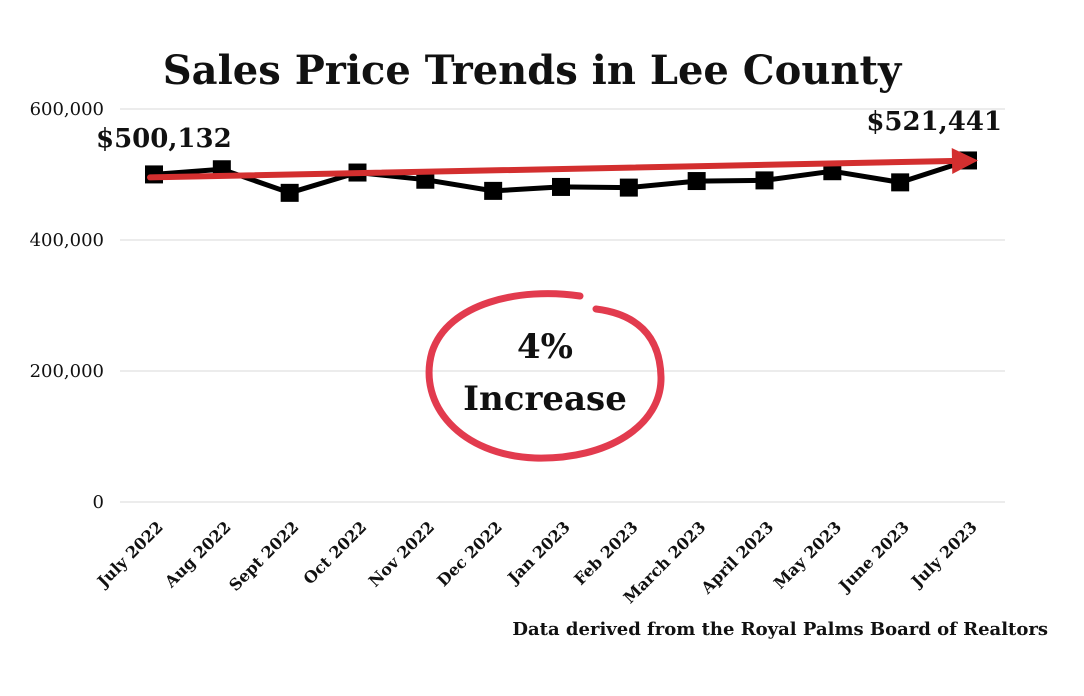 This screenshot has height=696, width=1084. Describe the element at coordinates (551, 169) in the screenshot. I see `trend-arrow` at that location.